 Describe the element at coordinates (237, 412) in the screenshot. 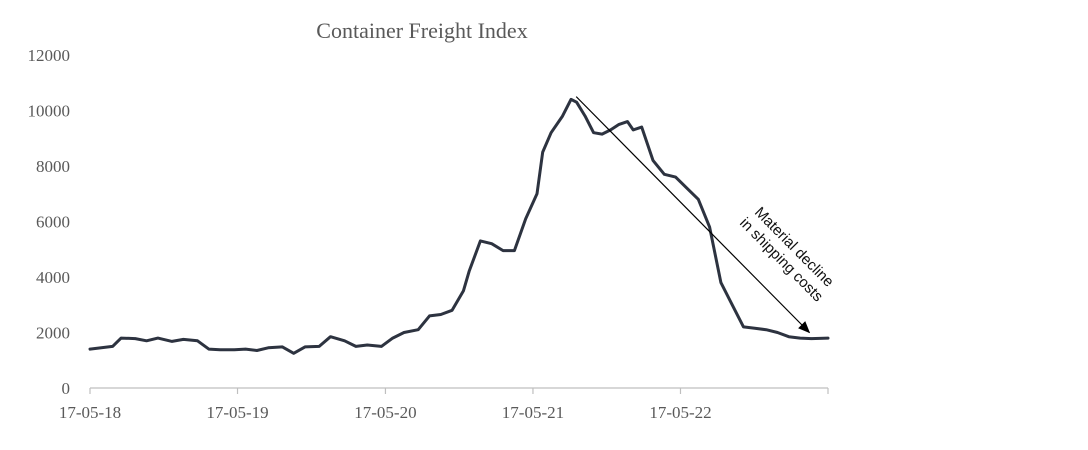

I see `x-tick-label: 17-05-19` at that location.